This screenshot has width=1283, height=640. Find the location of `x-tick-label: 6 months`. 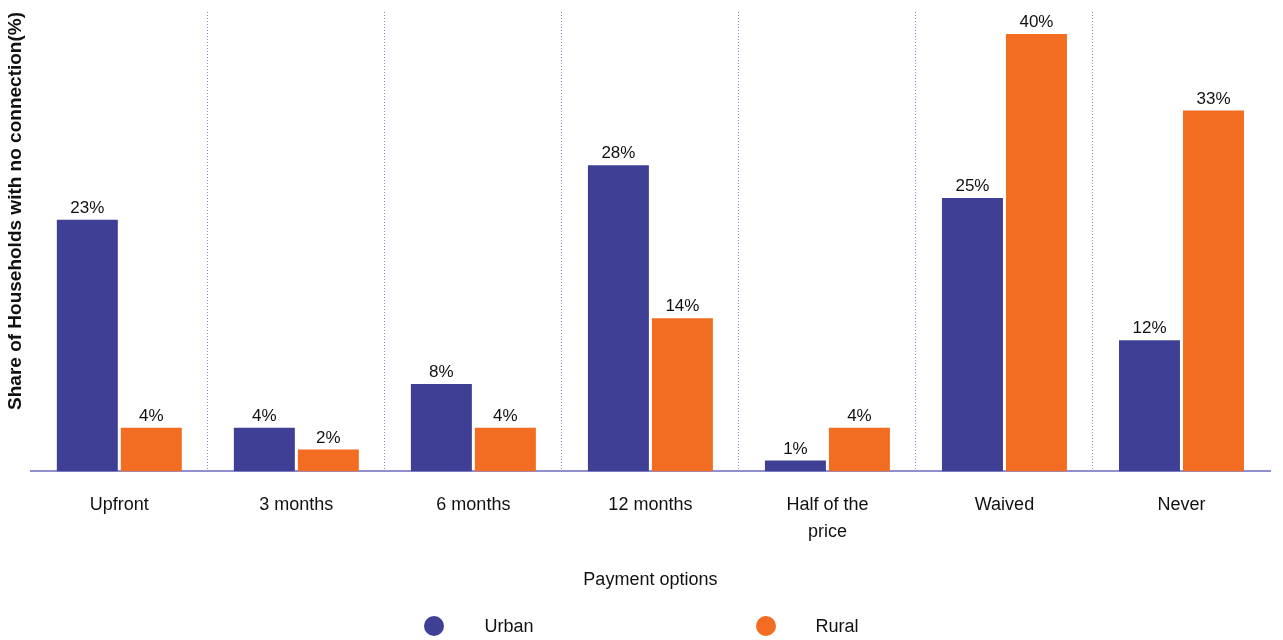

x-tick-label: 6 months is located at coordinates (473, 503).